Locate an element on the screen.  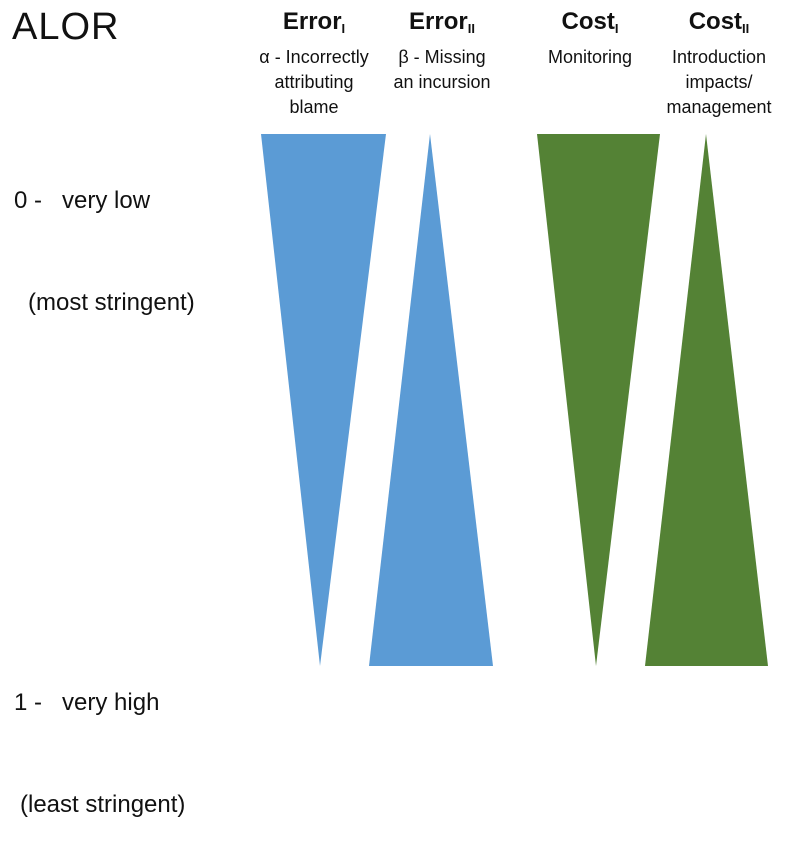
scale-top-level: very low is located at coordinates (106, 200).